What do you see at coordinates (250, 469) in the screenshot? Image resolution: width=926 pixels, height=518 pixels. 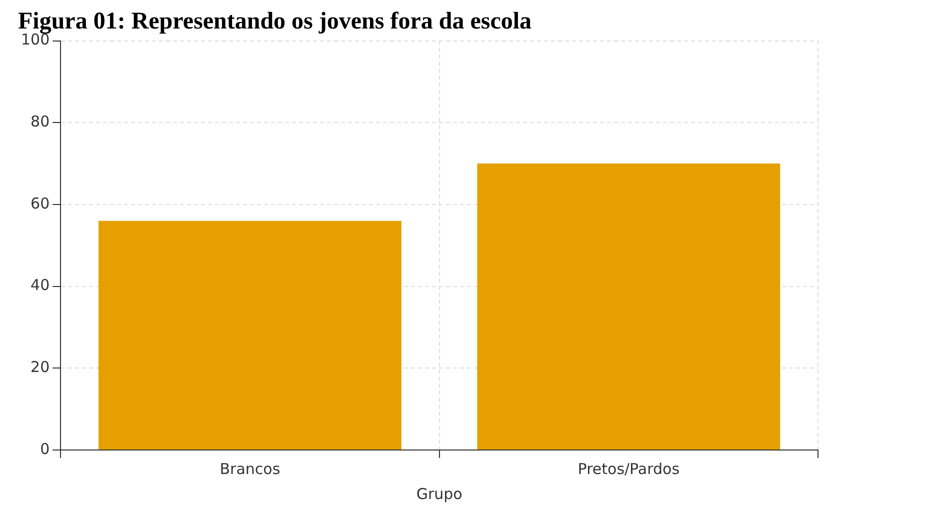 I see `x-tick-label: Brancos` at bounding box center [250, 469].